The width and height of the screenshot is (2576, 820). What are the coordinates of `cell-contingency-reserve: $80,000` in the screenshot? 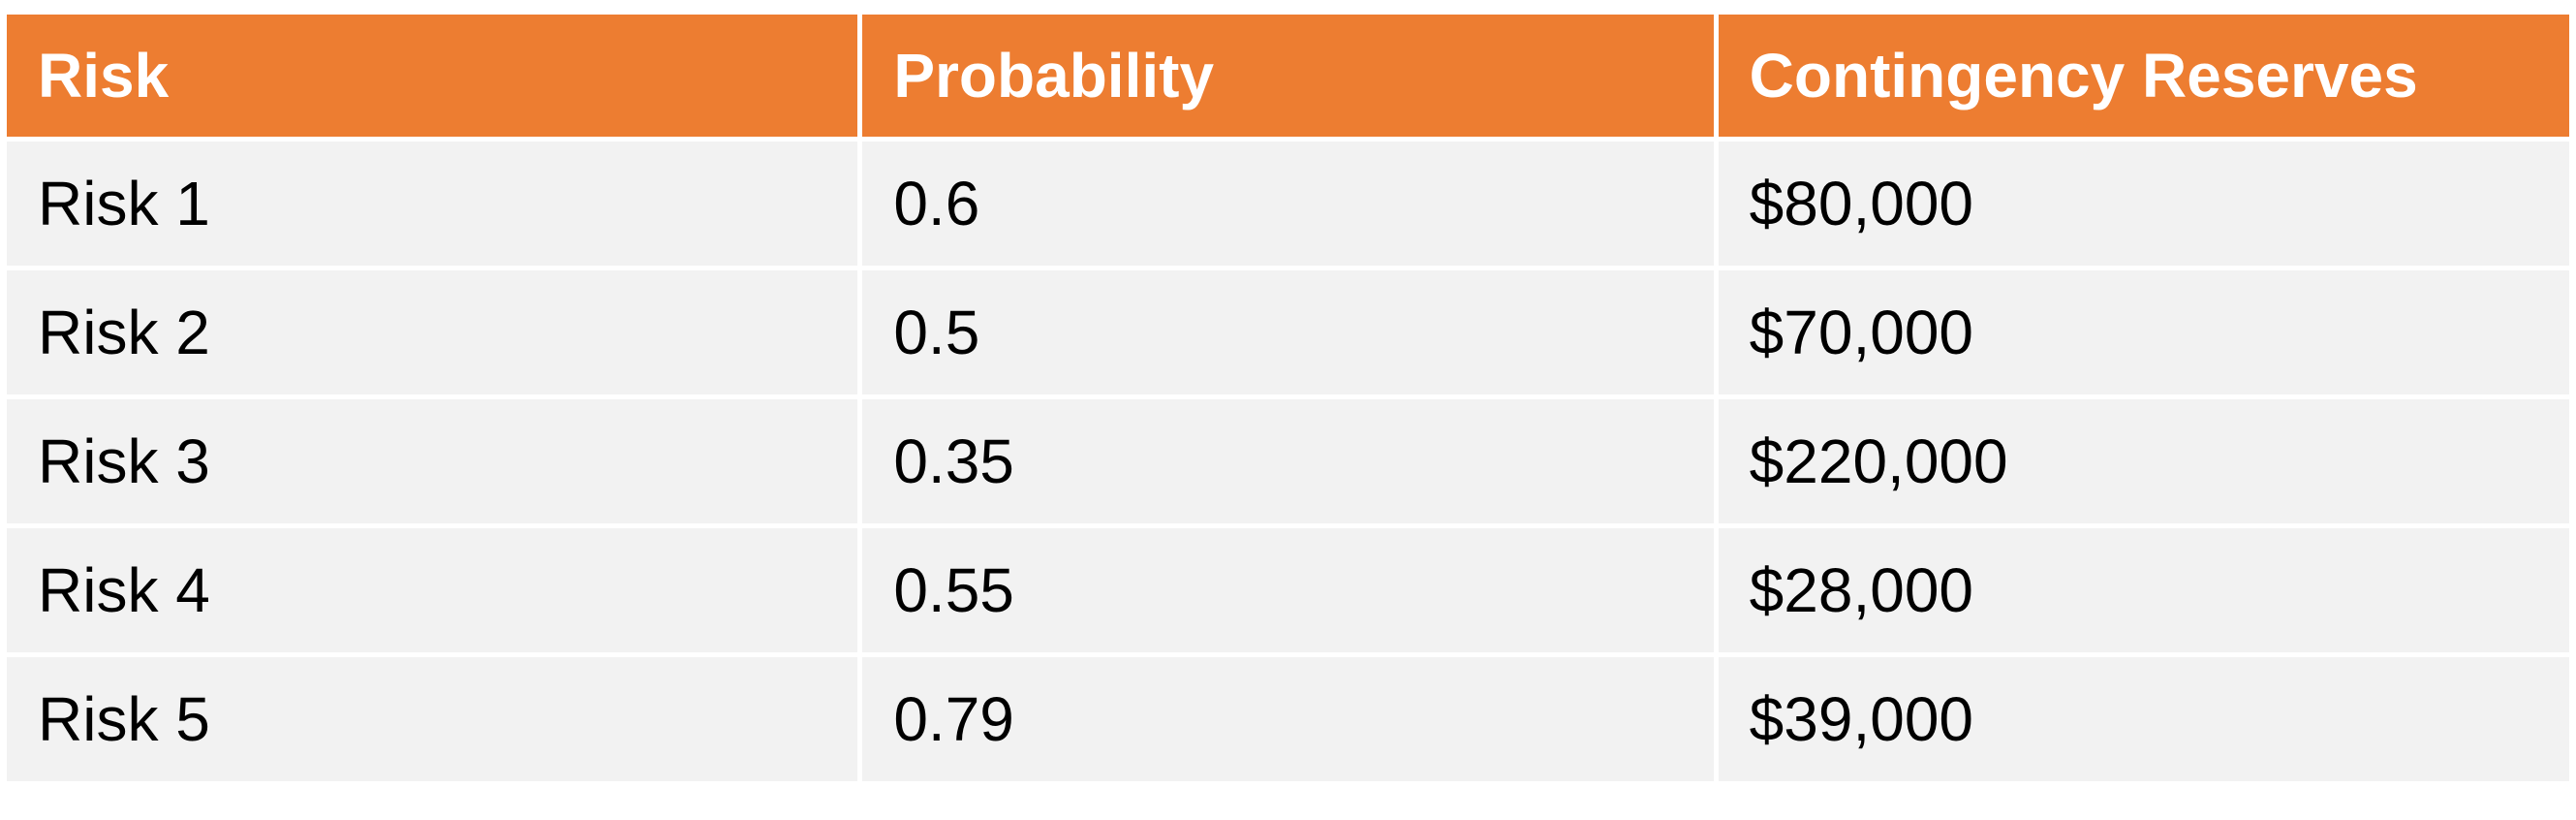 It's located at (2143, 204).